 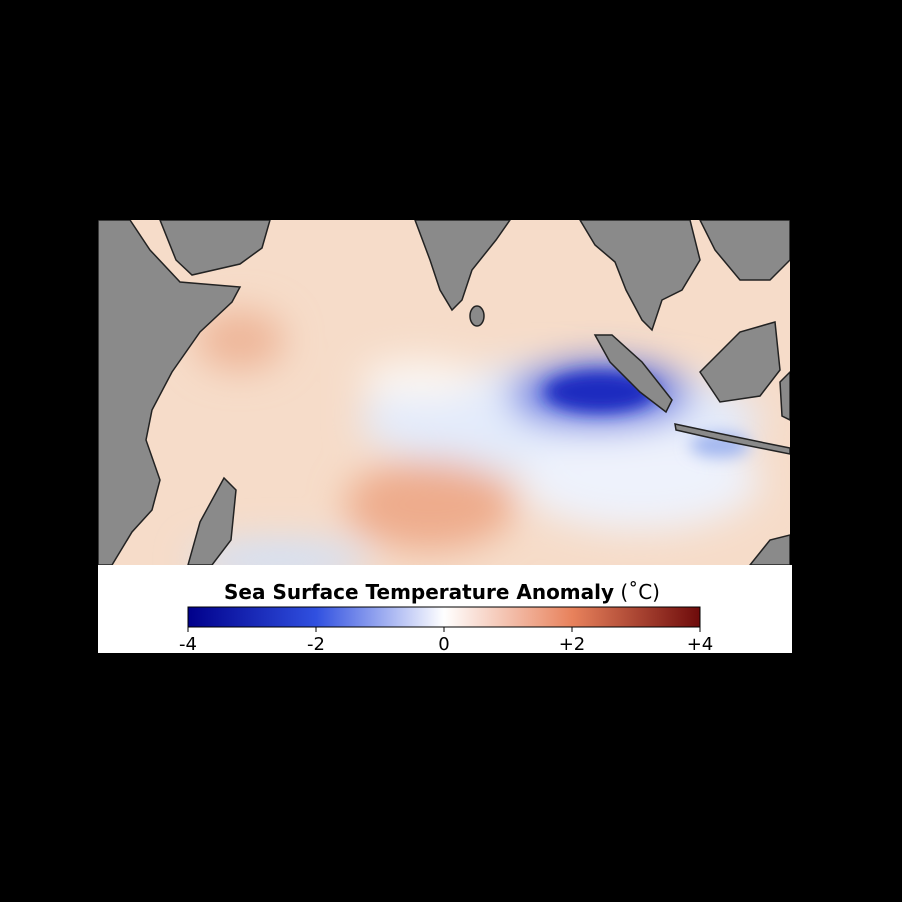 I want to click on tick-label: +4, so click(x=700, y=644).